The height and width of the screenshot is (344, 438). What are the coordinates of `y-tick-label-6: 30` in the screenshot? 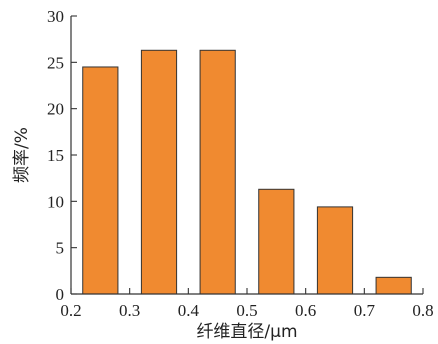 It's located at (55, 16).